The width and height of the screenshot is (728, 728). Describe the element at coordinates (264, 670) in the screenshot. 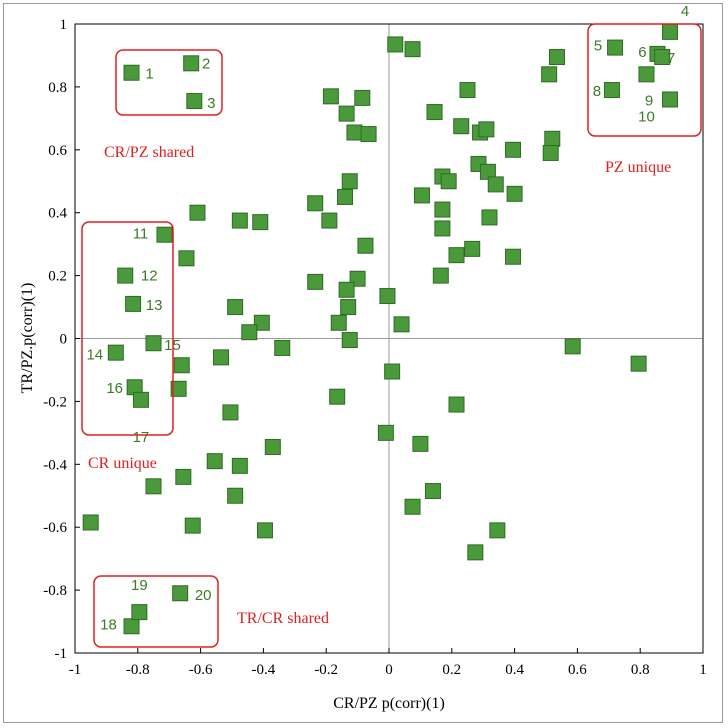

I see `x-tick-label: -0.4` at that location.